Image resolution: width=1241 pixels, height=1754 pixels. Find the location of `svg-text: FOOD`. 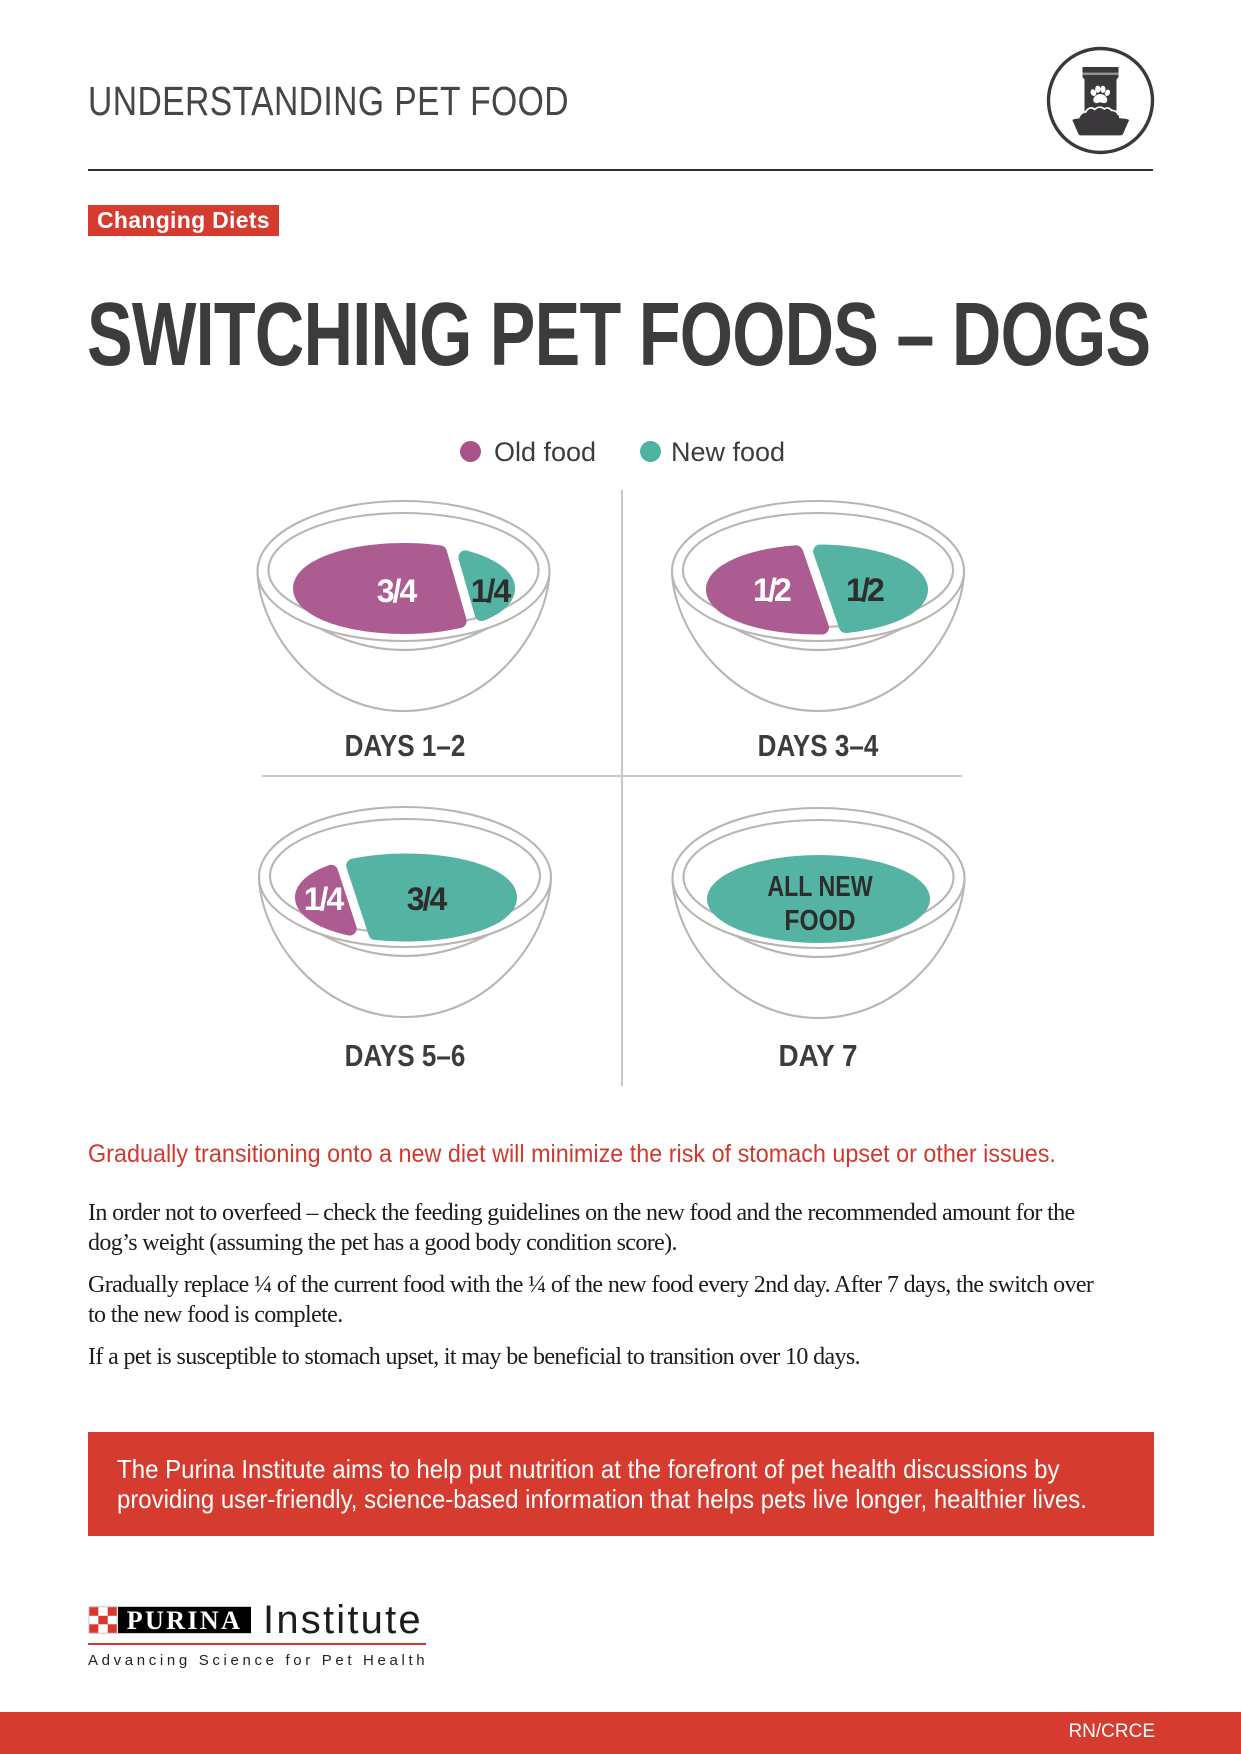

svg-text: FOOD is located at coordinates (819, 920).